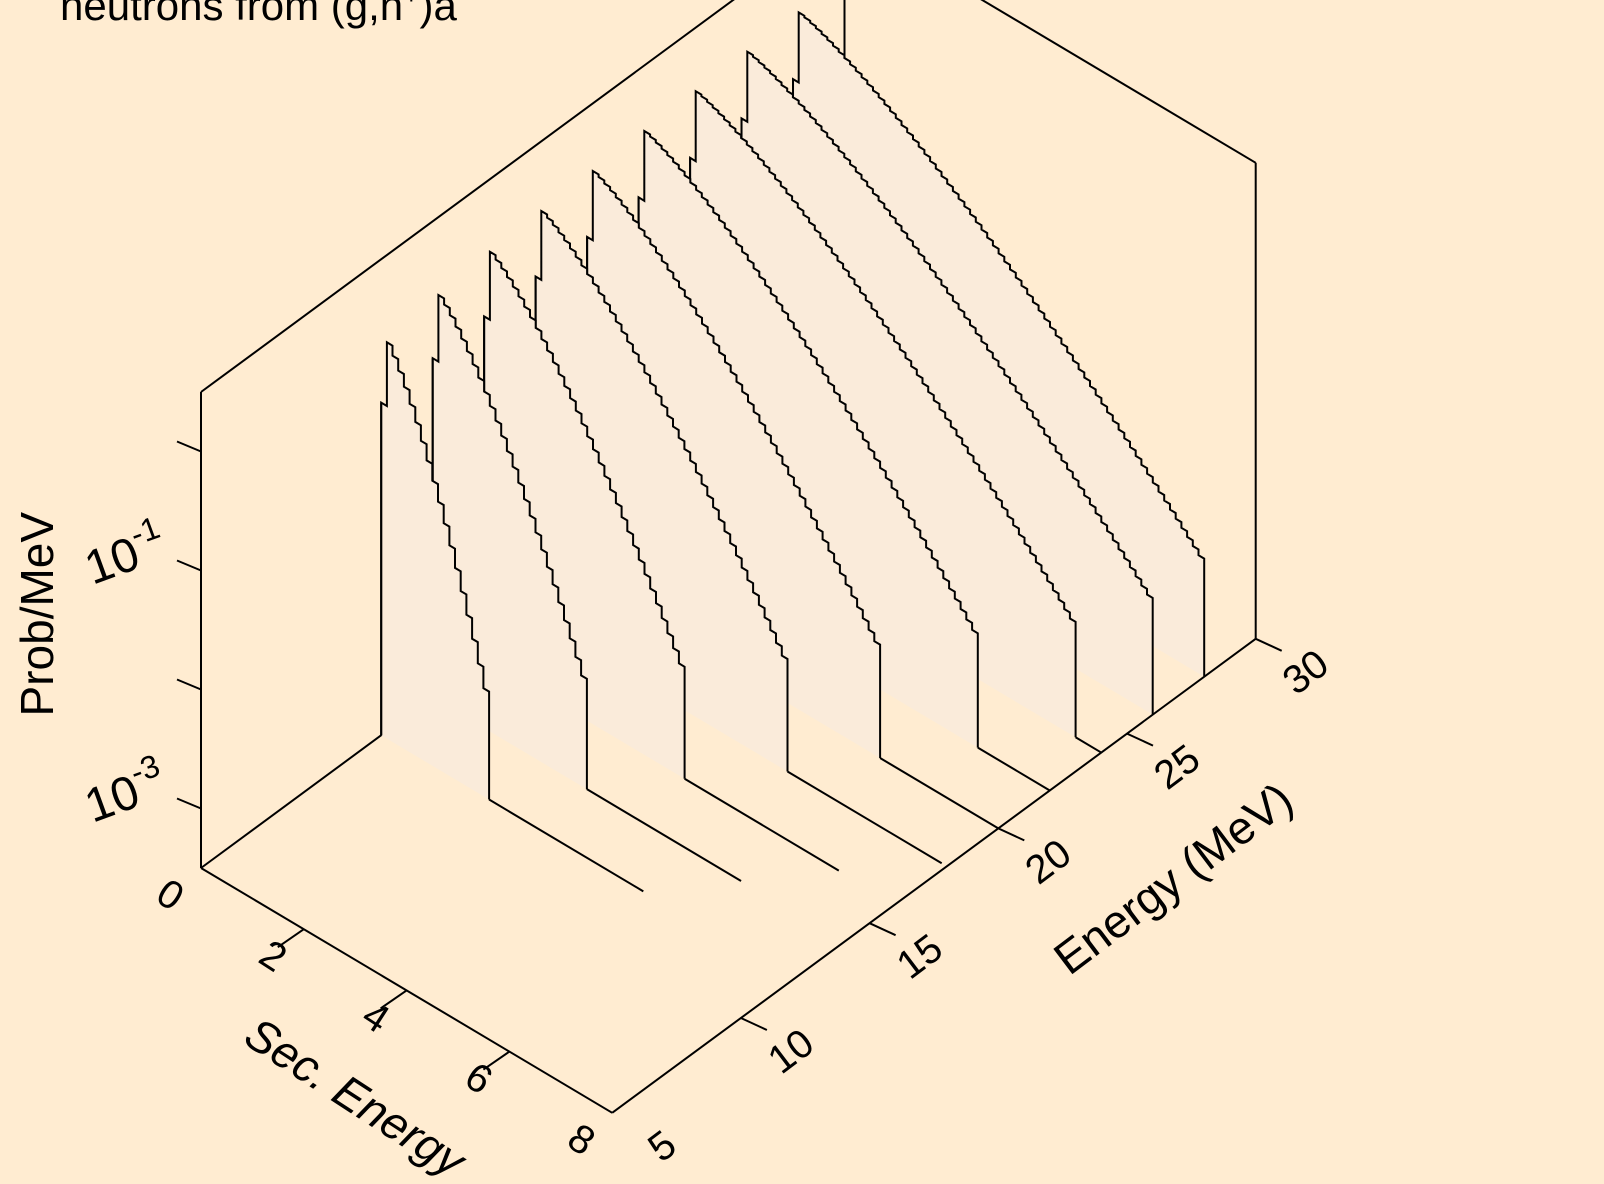 This screenshot has height=1184, width=1604. I want to click on chart-title: neutrons from (g,n+)a, so click(259, 14).